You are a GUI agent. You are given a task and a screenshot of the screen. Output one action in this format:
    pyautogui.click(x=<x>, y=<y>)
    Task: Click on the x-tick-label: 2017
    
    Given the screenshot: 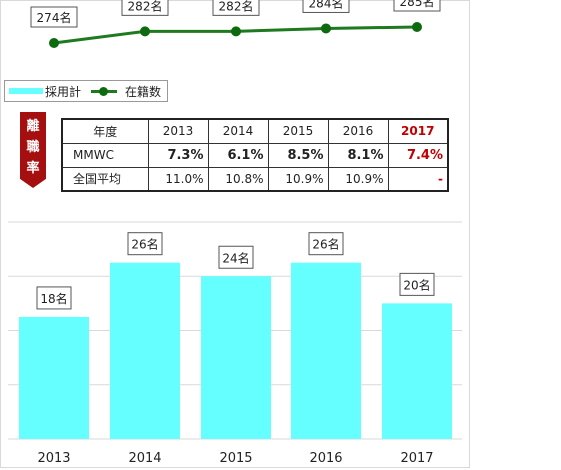 What is the action you would take?
    pyautogui.click(x=416, y=458)
    